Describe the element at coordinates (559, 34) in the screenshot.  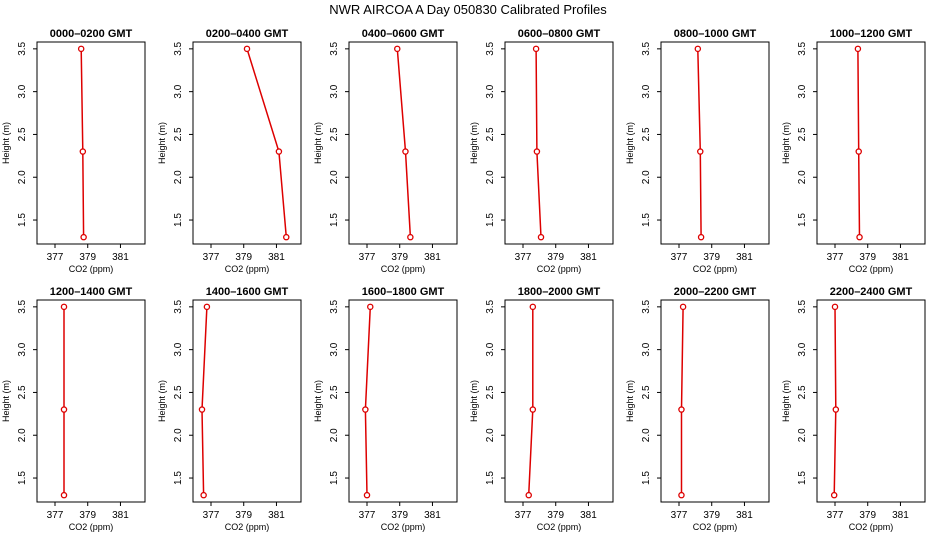
I see `panel-title: 0600–0800 GMT` at that location.